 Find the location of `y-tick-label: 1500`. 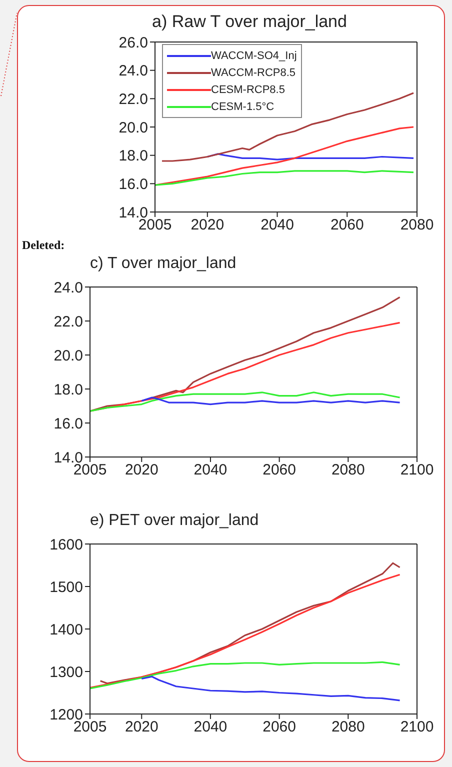

y-tick-label: 1500 is located at coordinates (66, 587).